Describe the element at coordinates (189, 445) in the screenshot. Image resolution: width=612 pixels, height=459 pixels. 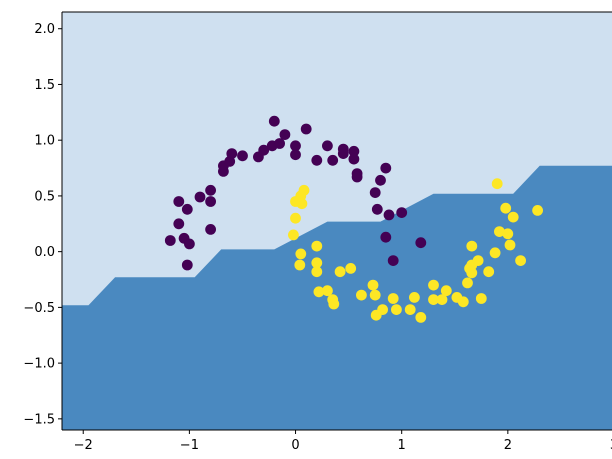
I see `x-tick-label: −1` at that location.